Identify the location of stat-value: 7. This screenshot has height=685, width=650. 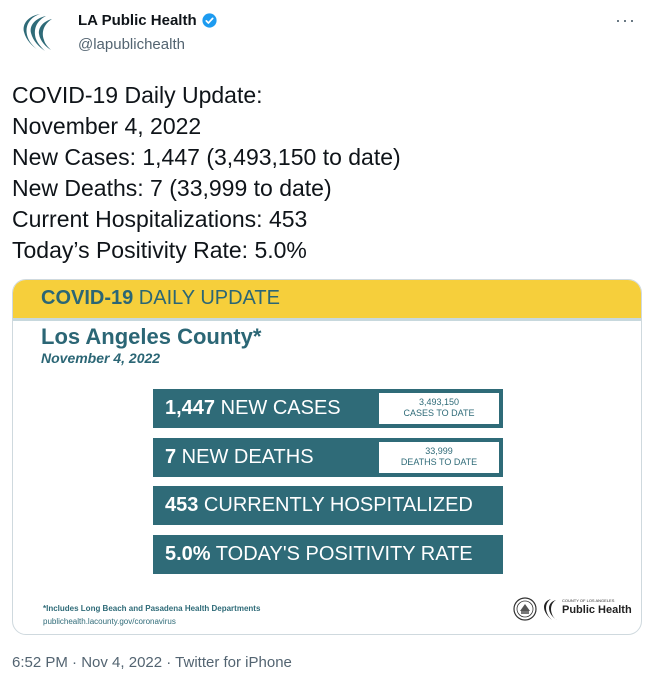
(171, 457).